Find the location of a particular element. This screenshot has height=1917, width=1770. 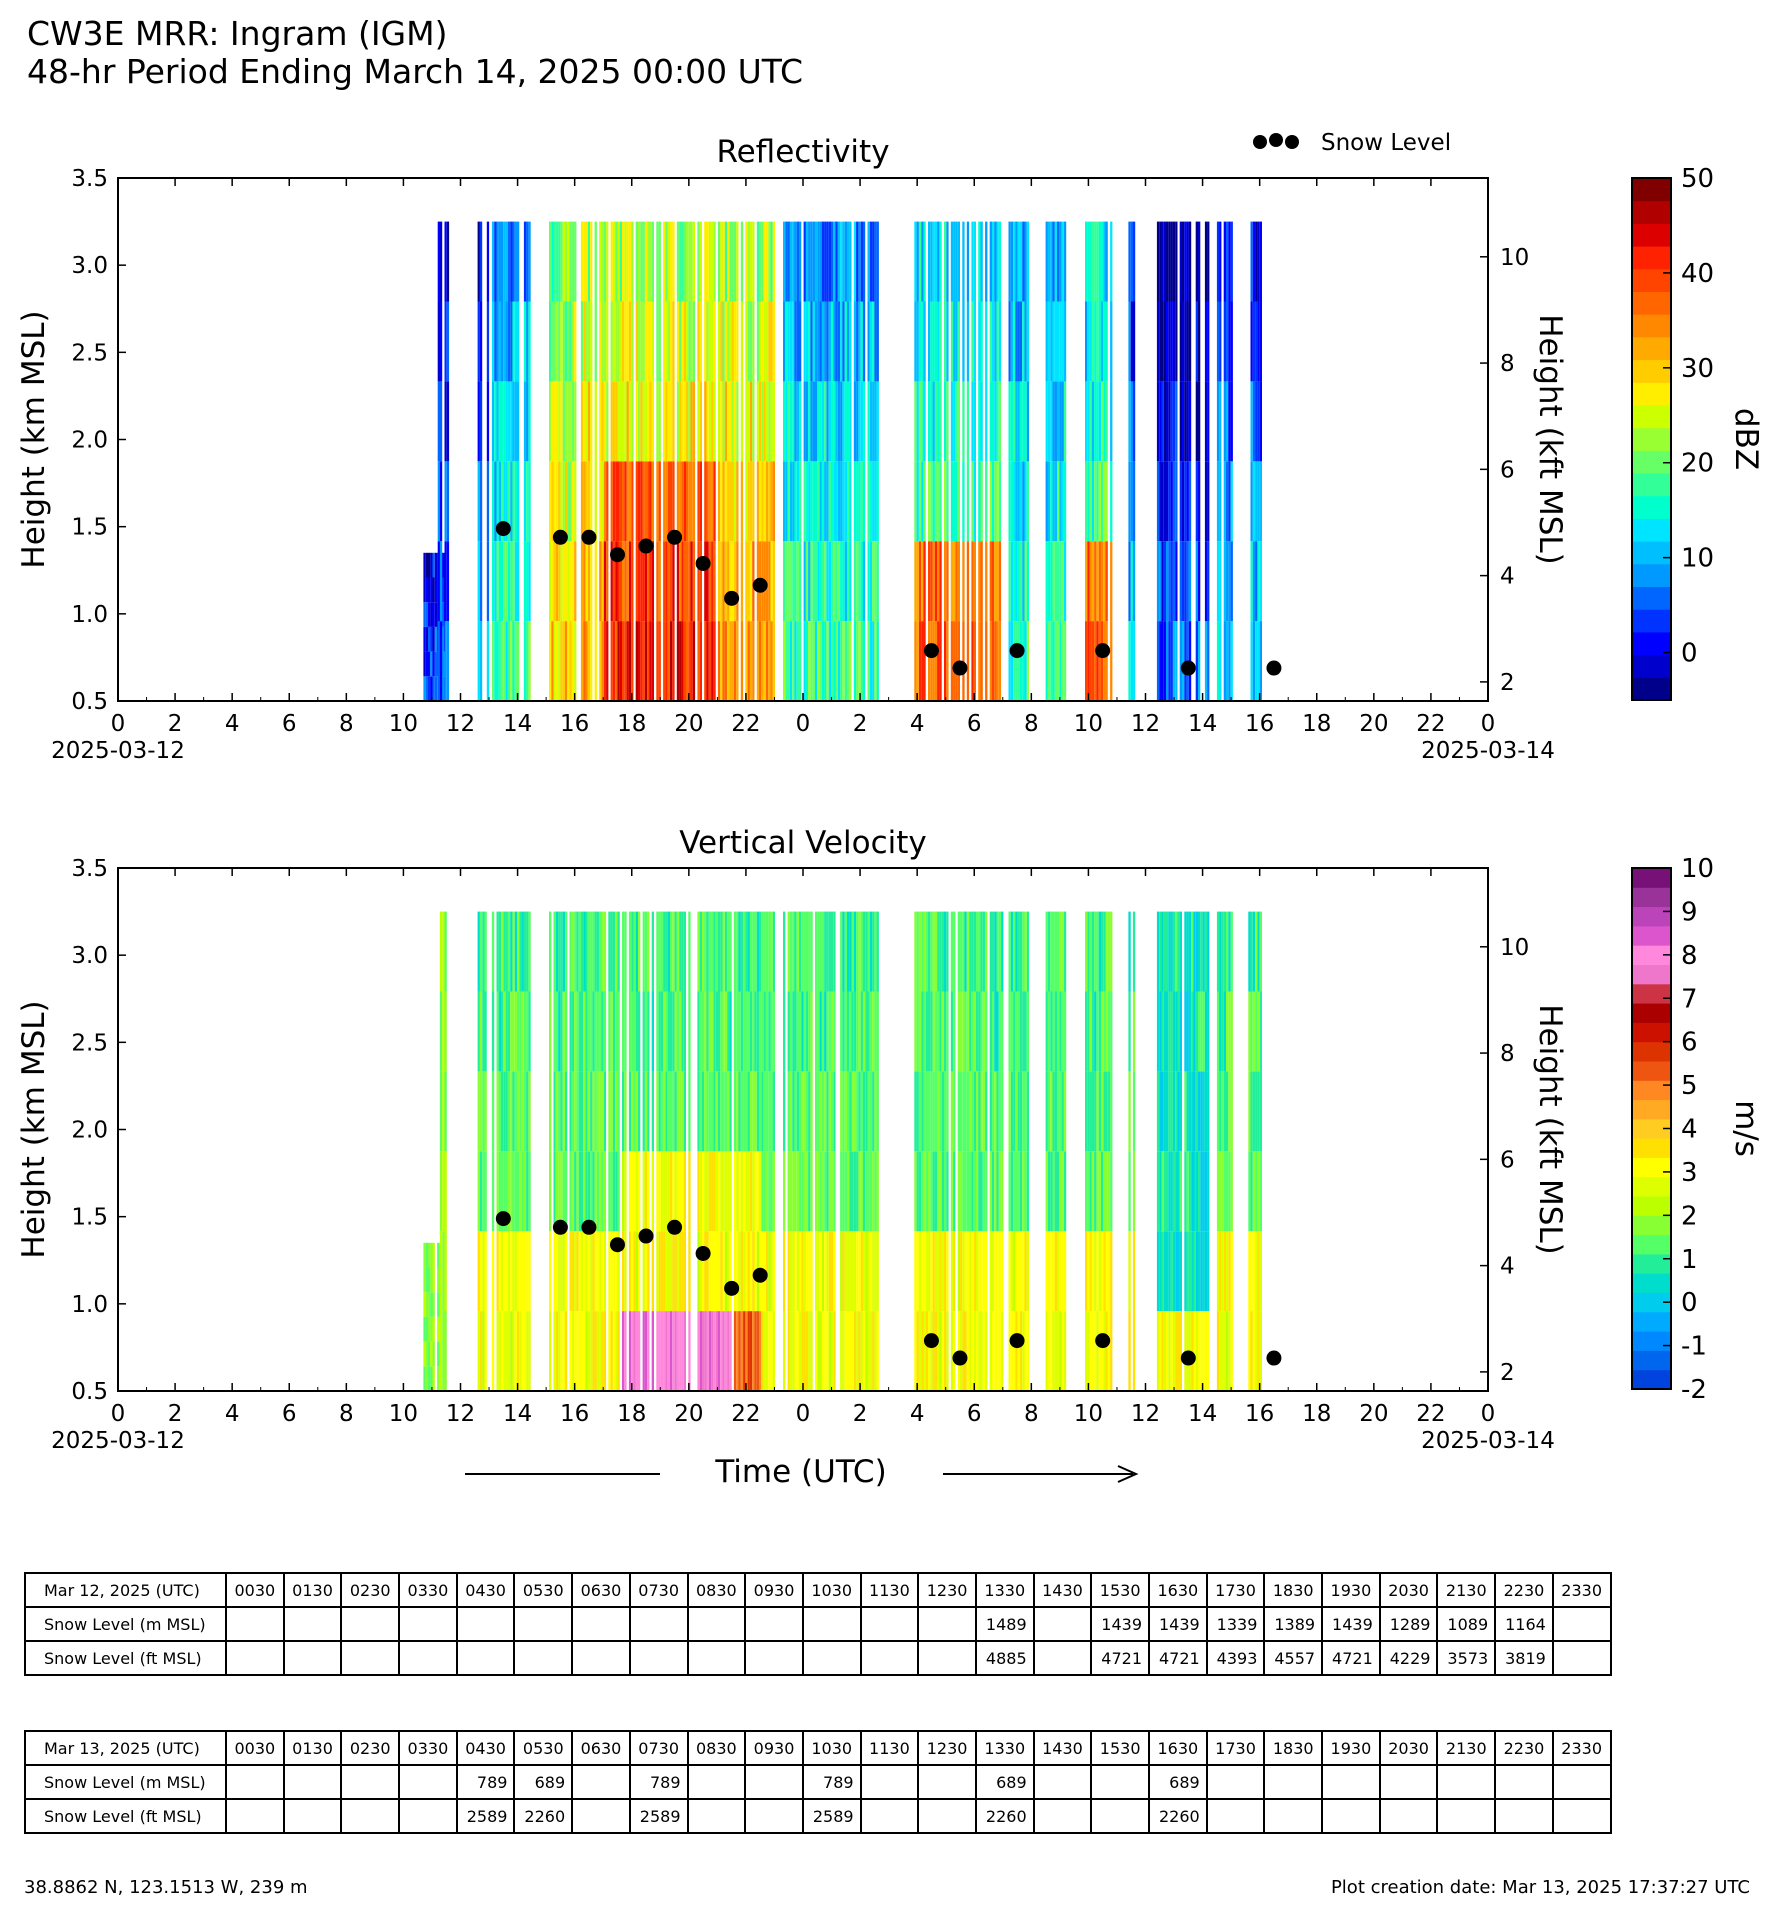

table-time-header: 2030 is located at coordinates (1408, 1590).